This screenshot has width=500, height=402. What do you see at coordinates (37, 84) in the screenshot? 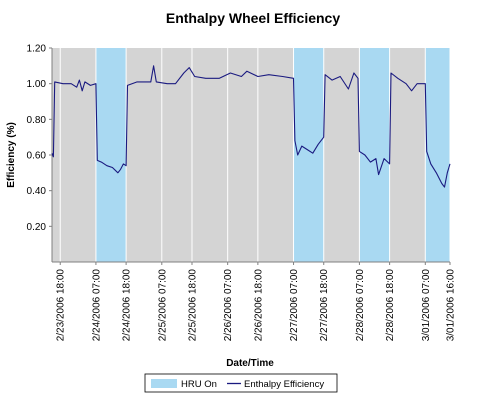
I see `y-tick-label-5: 1.00` at bounding box center [37, 84].